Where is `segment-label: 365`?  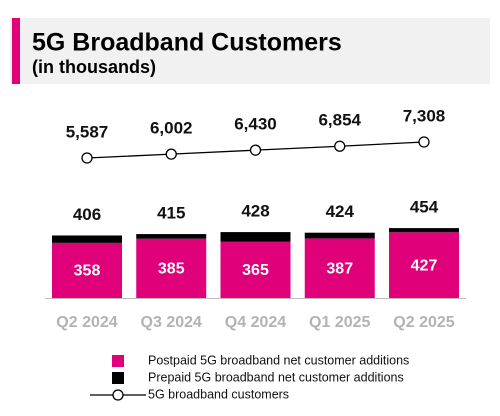
segment-label: 365 is located at coordinates (255, 270).